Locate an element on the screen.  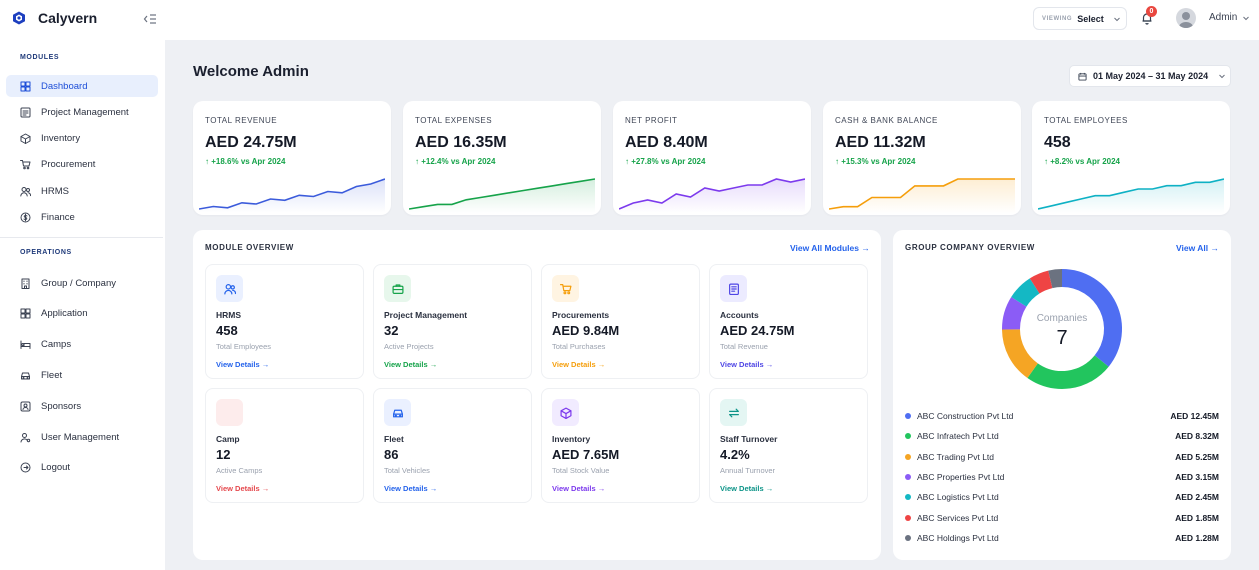
sidebar-item-dashboard: Dashboard is located at coordinates (82, 86).